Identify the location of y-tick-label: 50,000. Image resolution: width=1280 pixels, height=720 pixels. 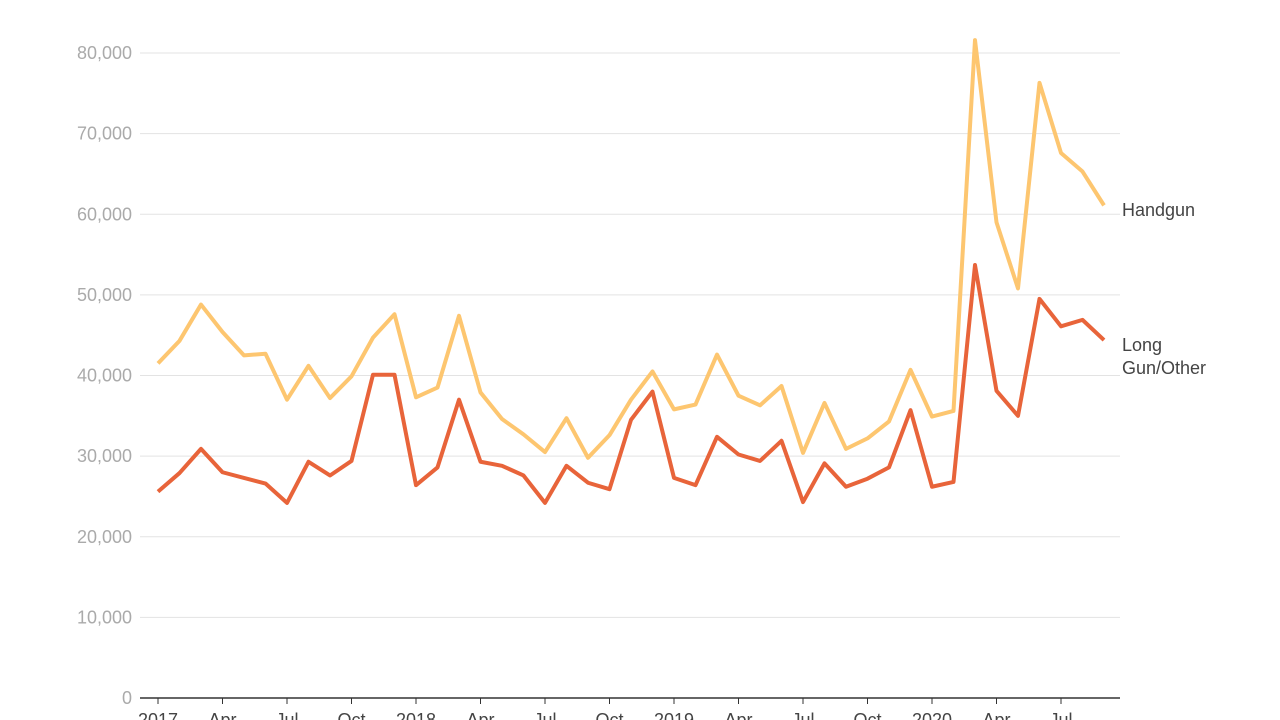
(104, 295).